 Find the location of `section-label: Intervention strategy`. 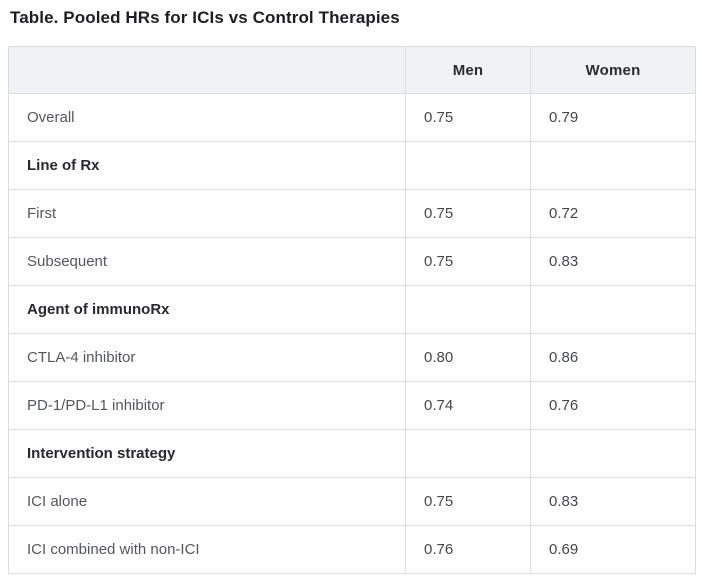

section-label: Intervention strategy is located at coordinates (207, 453).